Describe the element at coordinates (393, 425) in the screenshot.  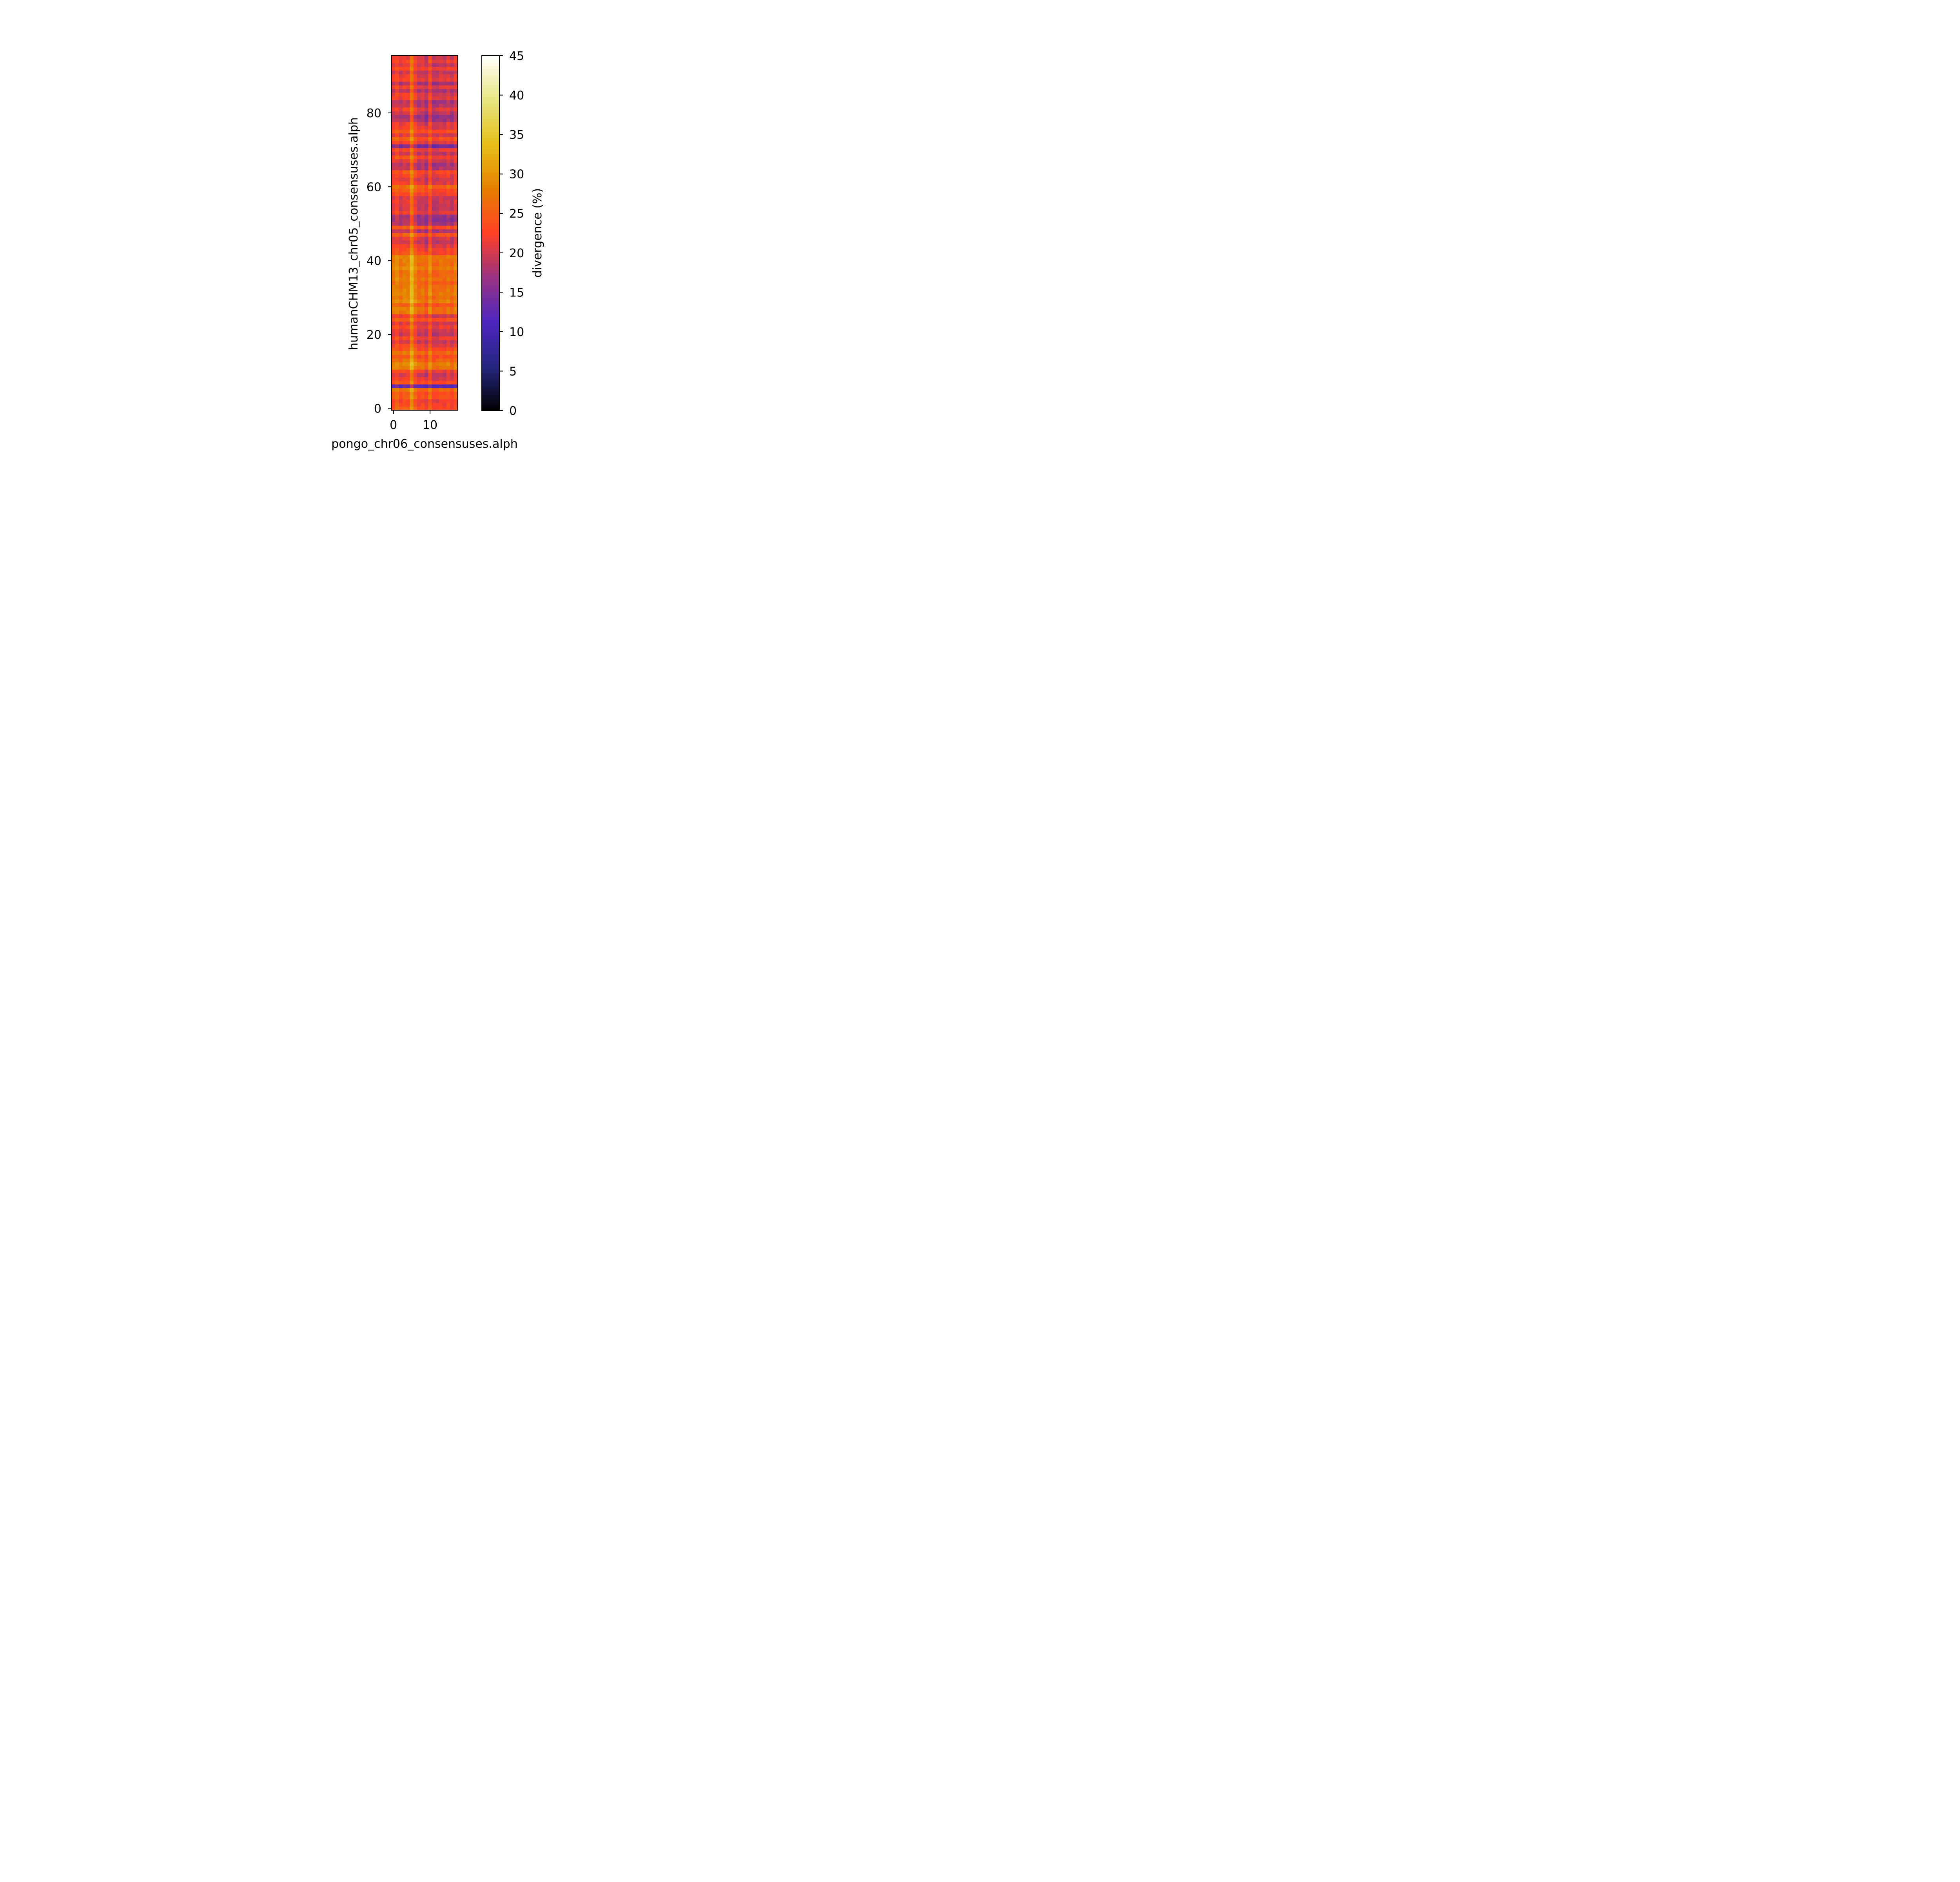
I see `x-tick-label: 0` at that location.